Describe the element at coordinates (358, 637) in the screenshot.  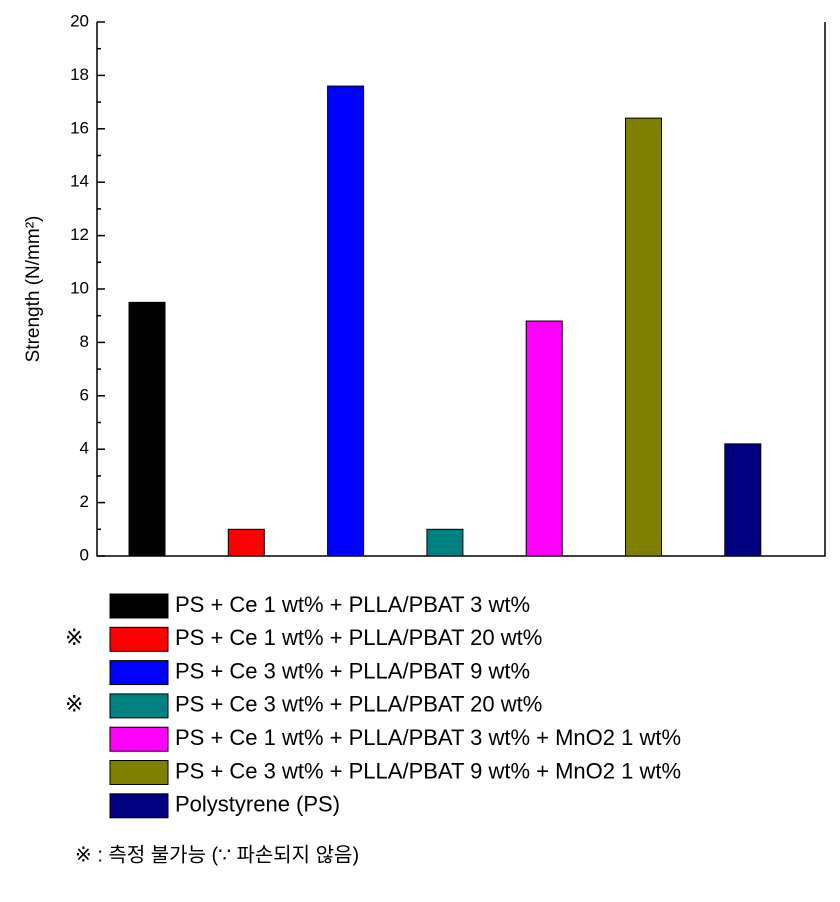
I see `legend-label: PS + Ce 1 wt% + PLLA/PBAT 20 wt%` at that location.